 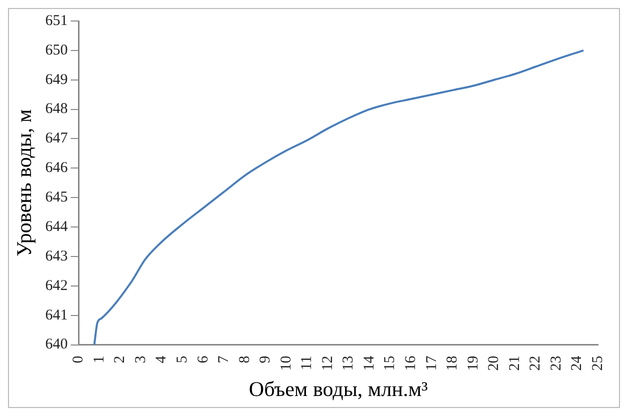 What do you see at coordinates (120, 360) in the screenshot?
I see `x-tick-label: 2` at bounding box center [120, 360].